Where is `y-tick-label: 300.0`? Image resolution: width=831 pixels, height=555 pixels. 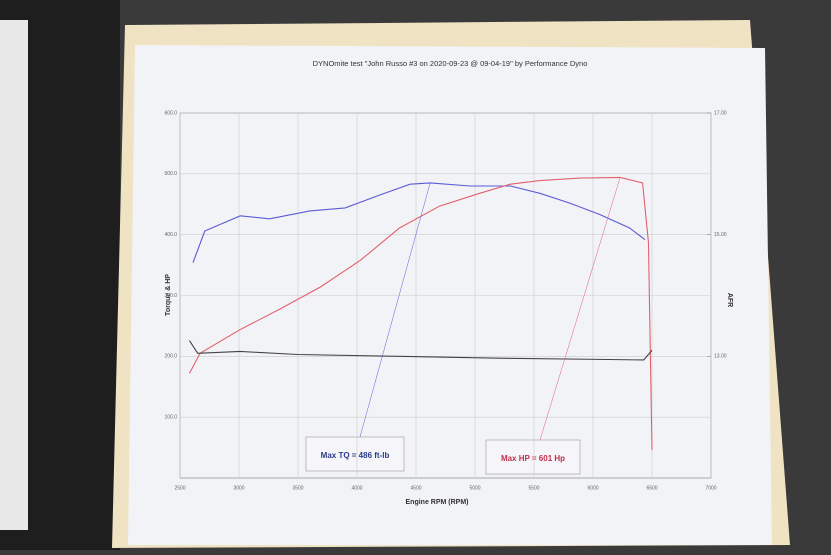 y-tick-label: 300.0 is located at coordinates (170, 296).